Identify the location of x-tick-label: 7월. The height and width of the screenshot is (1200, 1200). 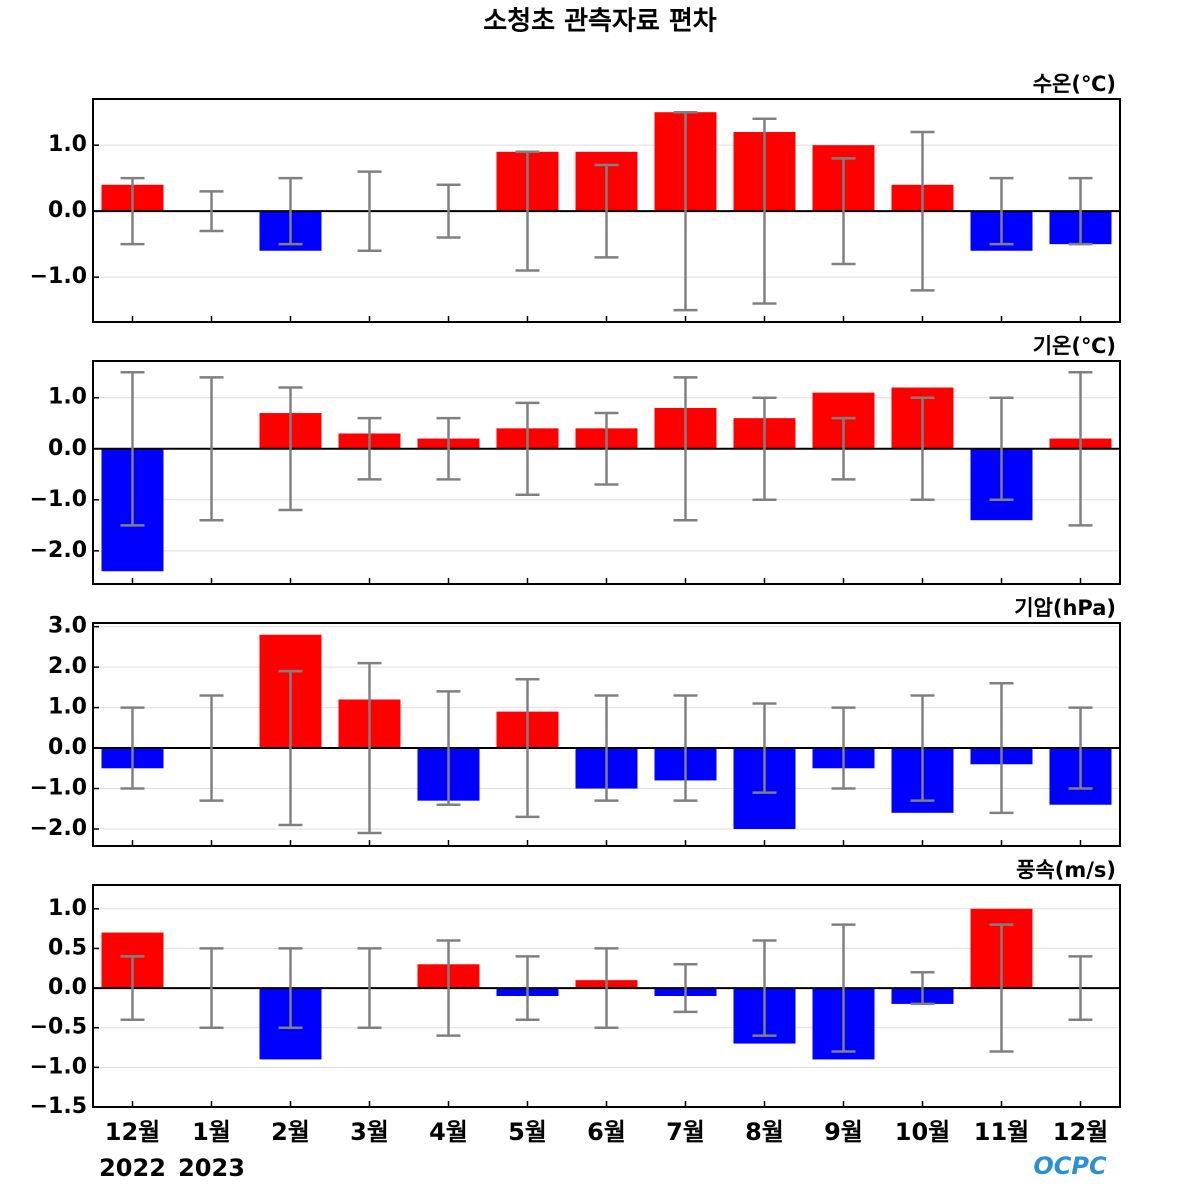
(685, 1132).